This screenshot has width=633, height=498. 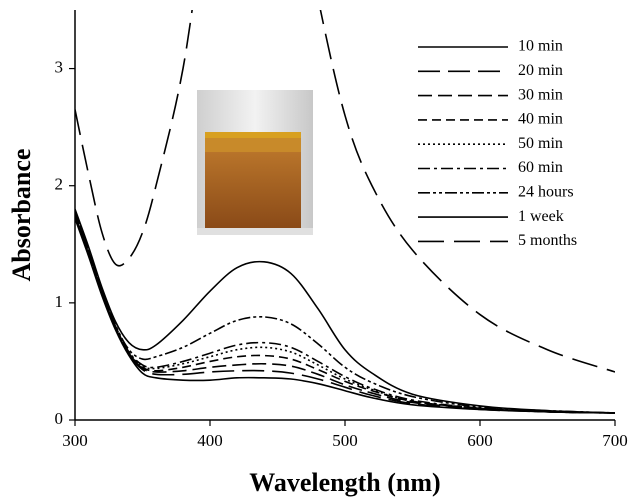 What do you see at coordinates (540, 143) in the screenshot?
I see `legend-label: 50 min` at bounding box center [540, 143].